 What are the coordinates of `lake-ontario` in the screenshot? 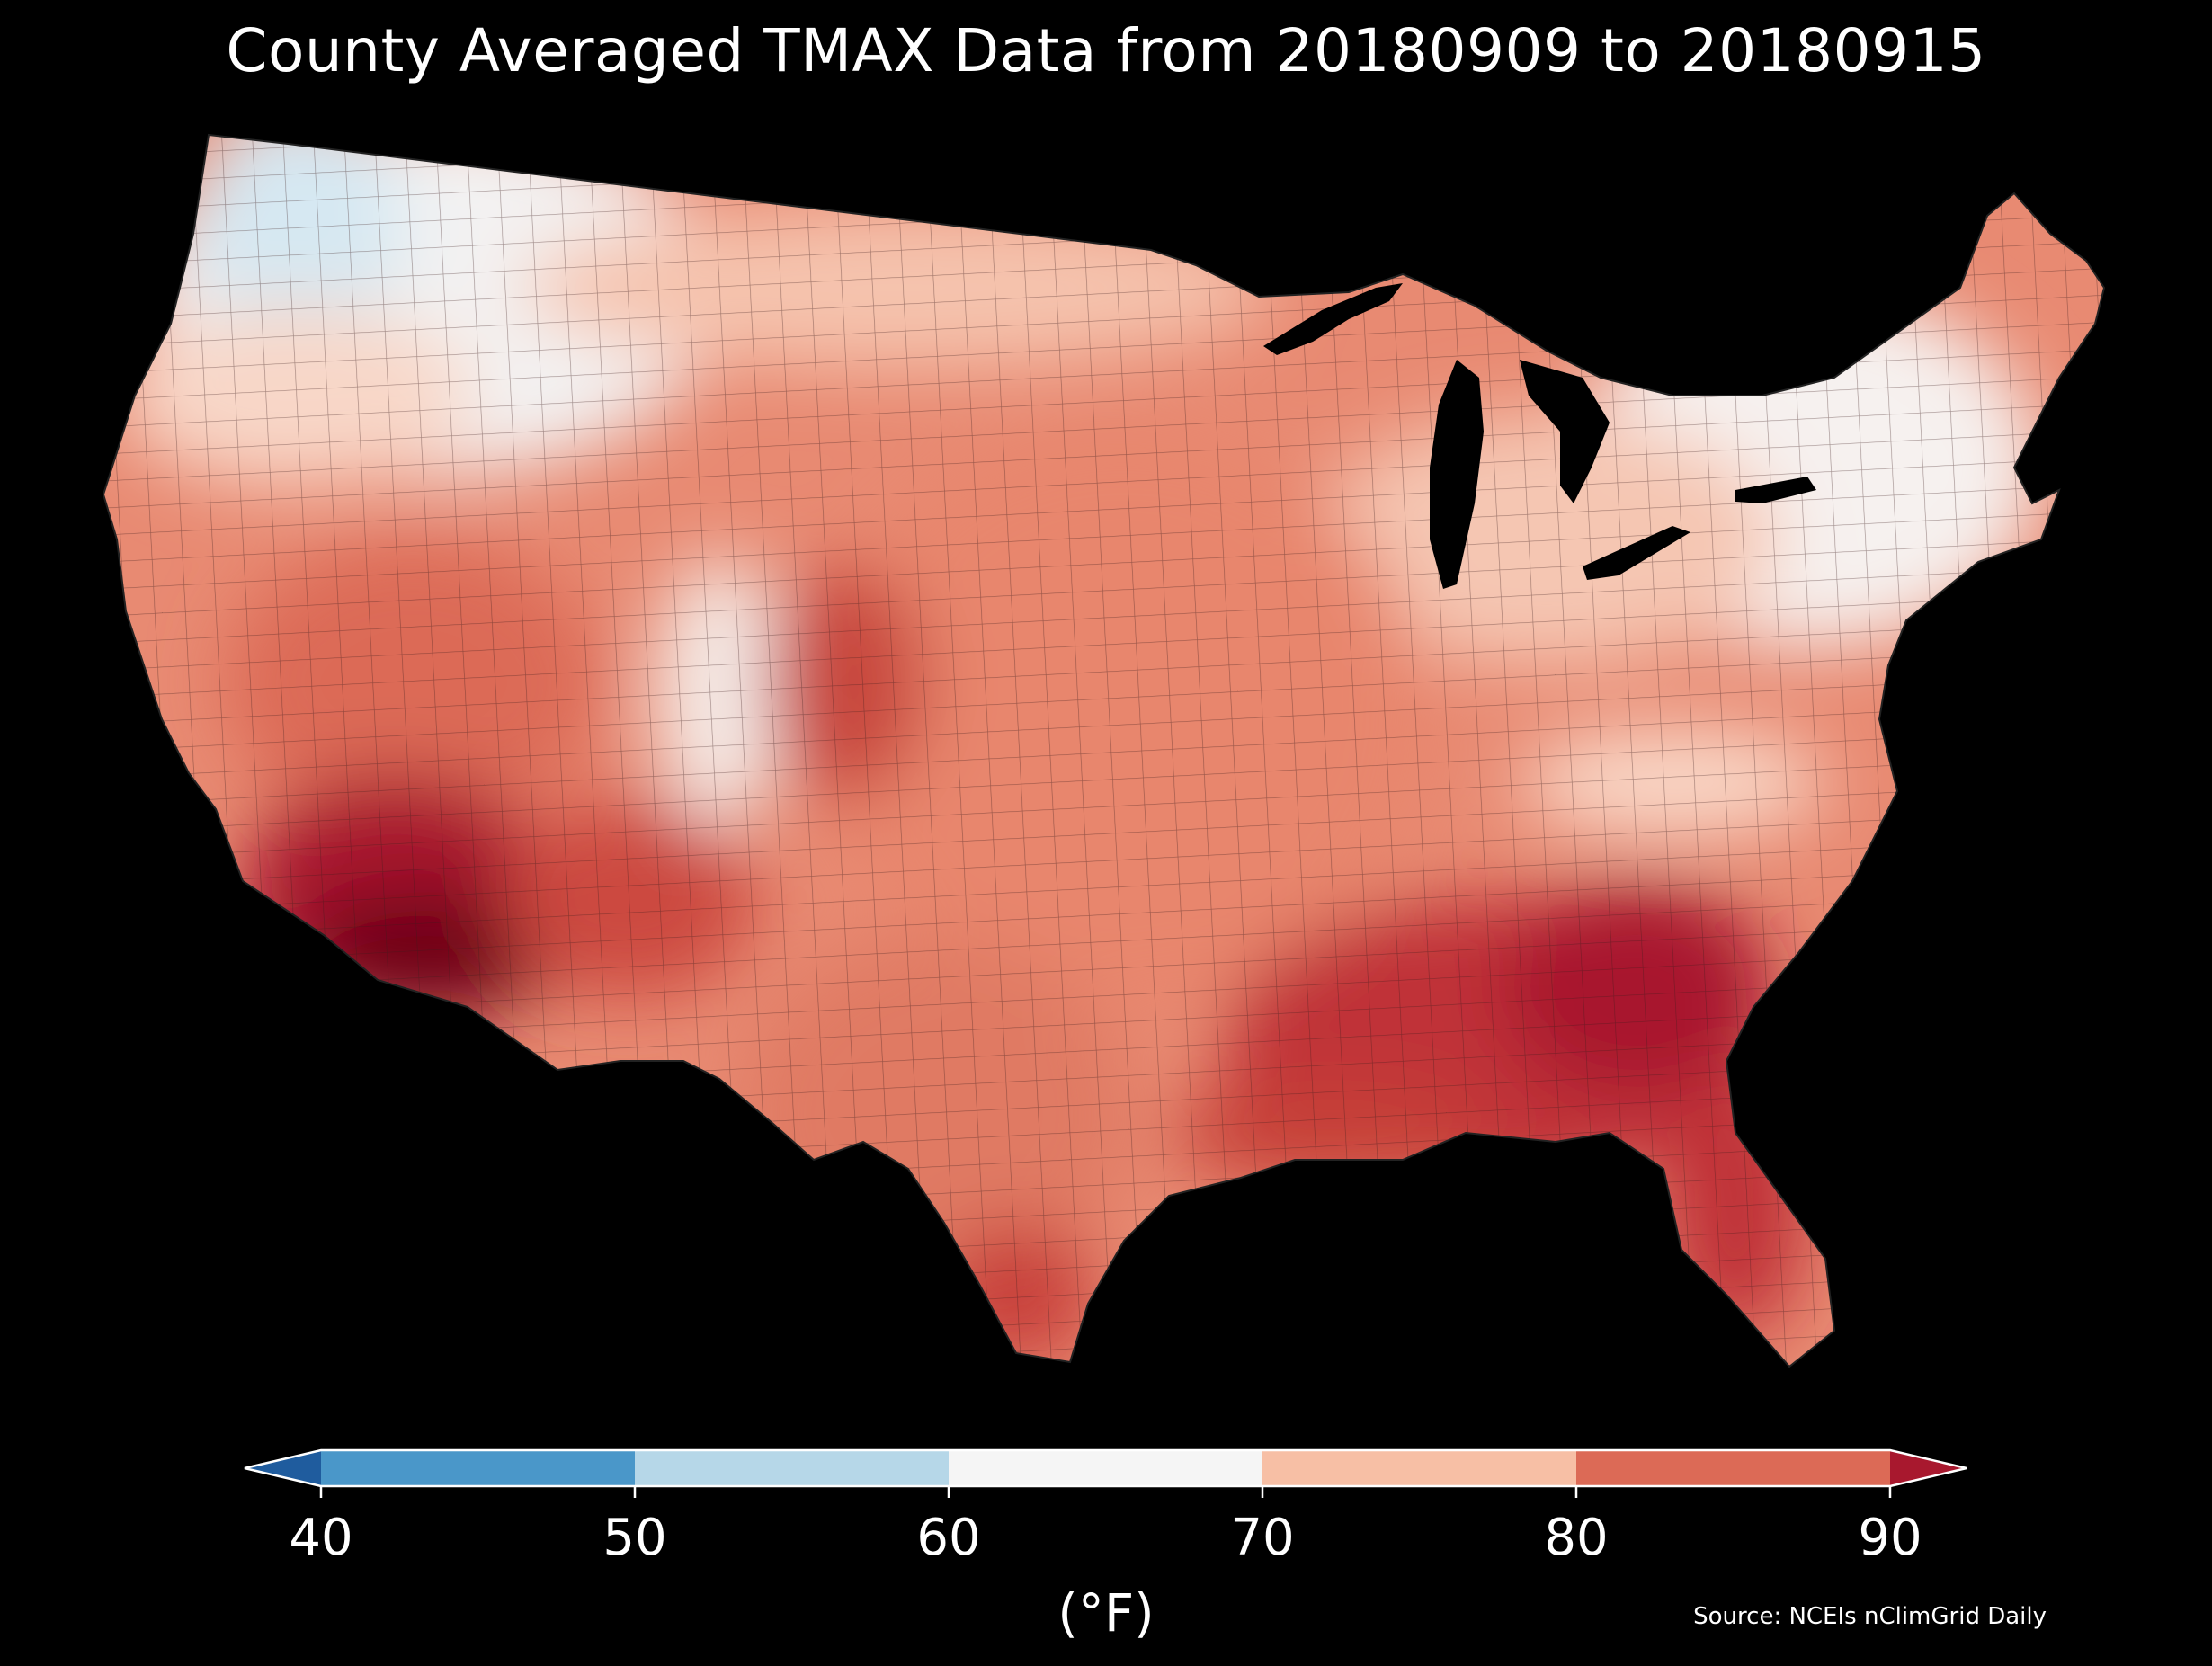 It's located at (1775, 490).